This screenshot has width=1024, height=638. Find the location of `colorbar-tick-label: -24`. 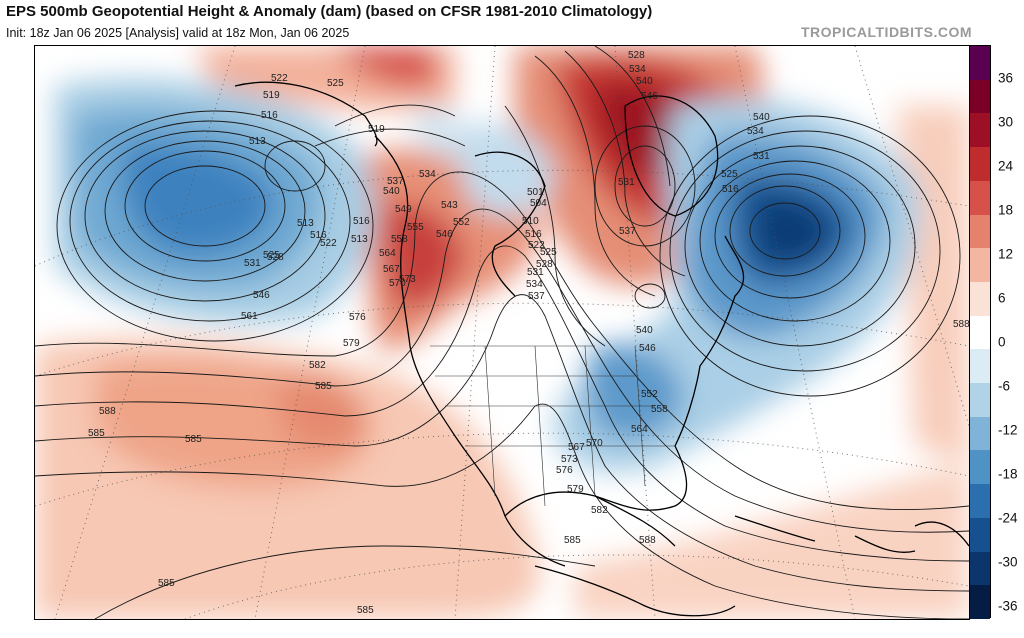

colorbar-tick-label: -24 is located at coordinates (1008, 518).